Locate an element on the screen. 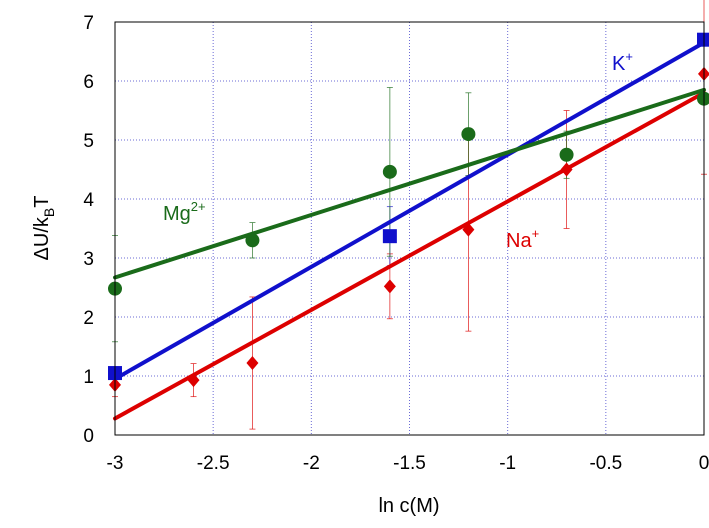 This screenshot has height=528, width=709. series-label-mg-sup: 2+ is located at coordinates (198, 206).